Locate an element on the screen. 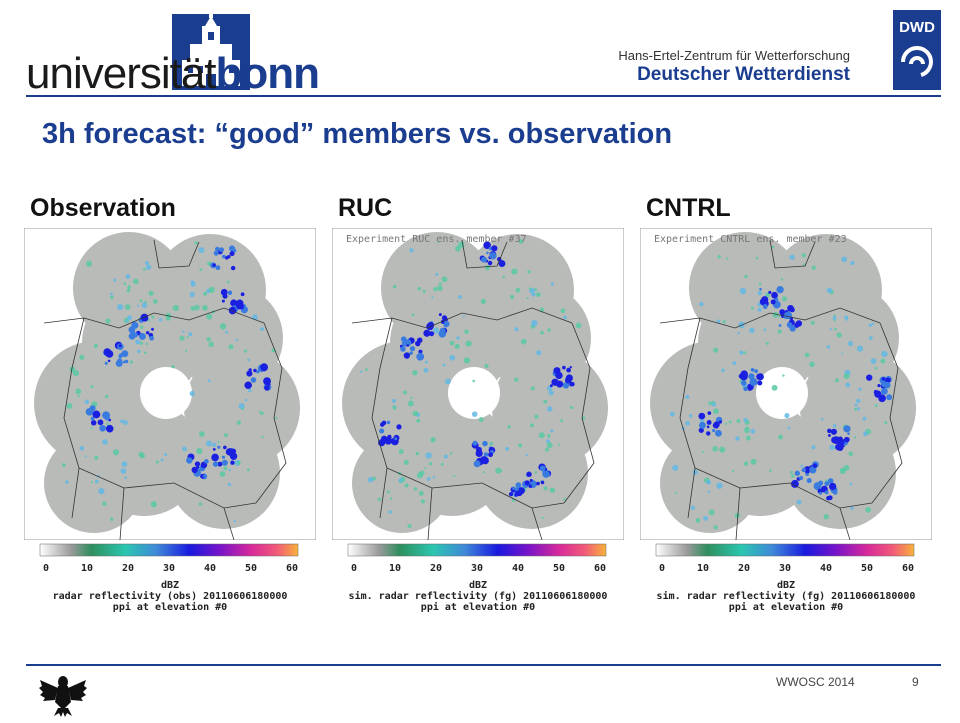 The width and height of the screenshot is (960, 723). colorbar-tick-label: 40 is located at coordinates (518, 568).